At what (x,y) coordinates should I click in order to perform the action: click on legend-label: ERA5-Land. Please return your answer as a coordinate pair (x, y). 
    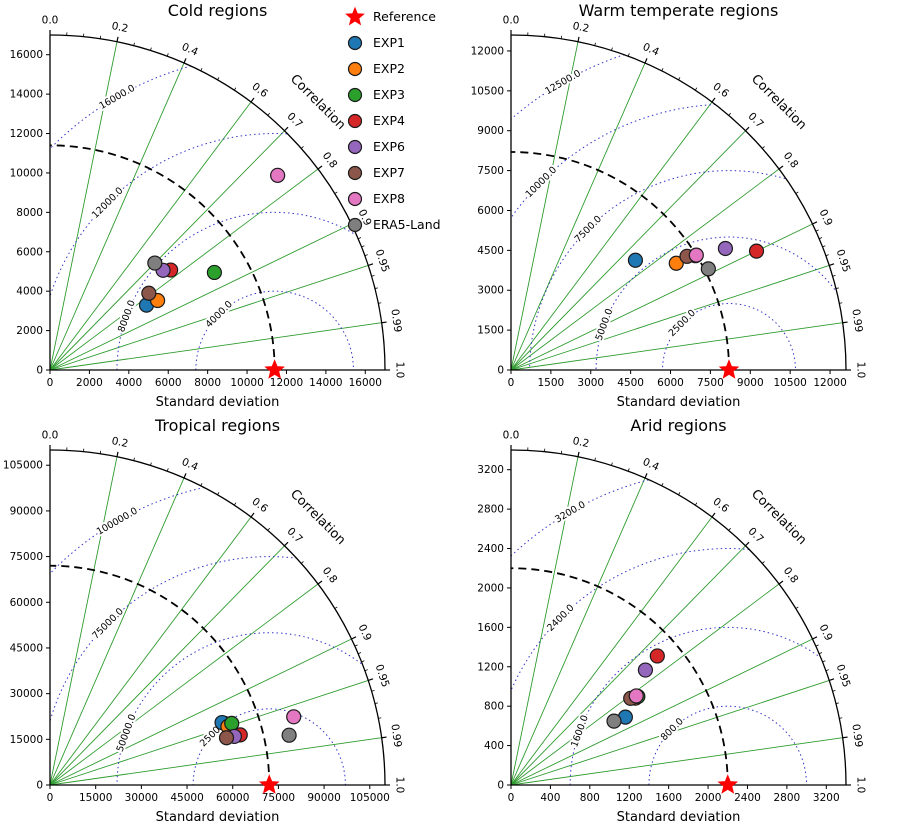
    Looking at the image, I should click on (407, 224).